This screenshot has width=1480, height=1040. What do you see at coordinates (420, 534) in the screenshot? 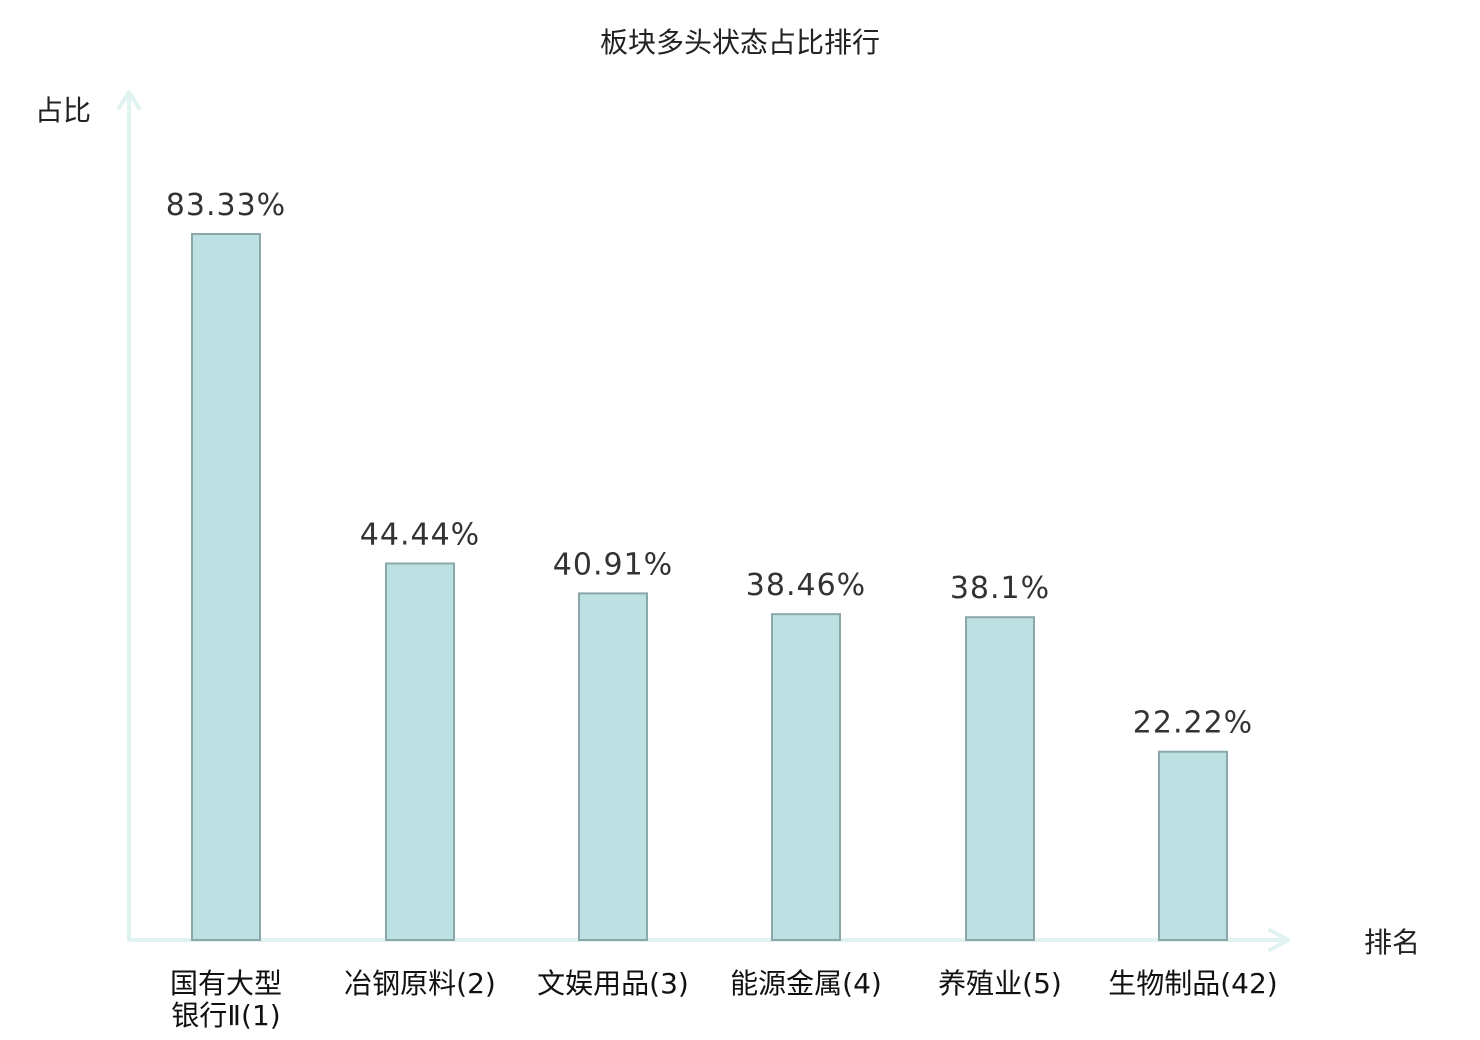
I see `bar-value-label: 44.44%` at bounding box center [420, 534].